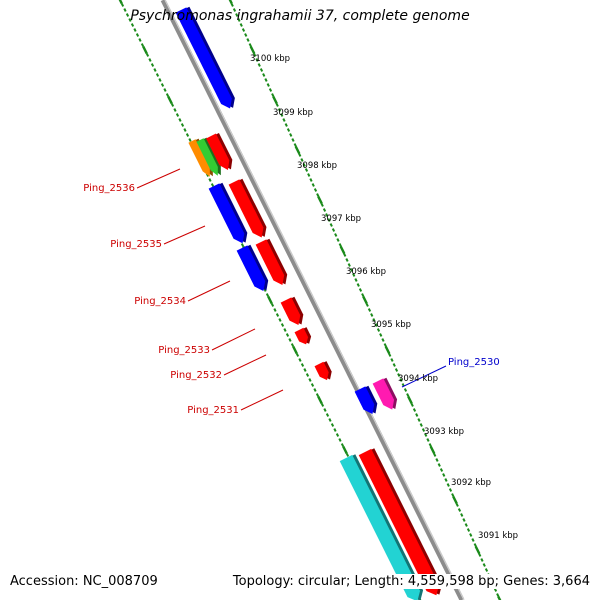 The height and width of the screenshot is (600, 600). I want to click on gene-label: Ping_2536, so click(109, 188).